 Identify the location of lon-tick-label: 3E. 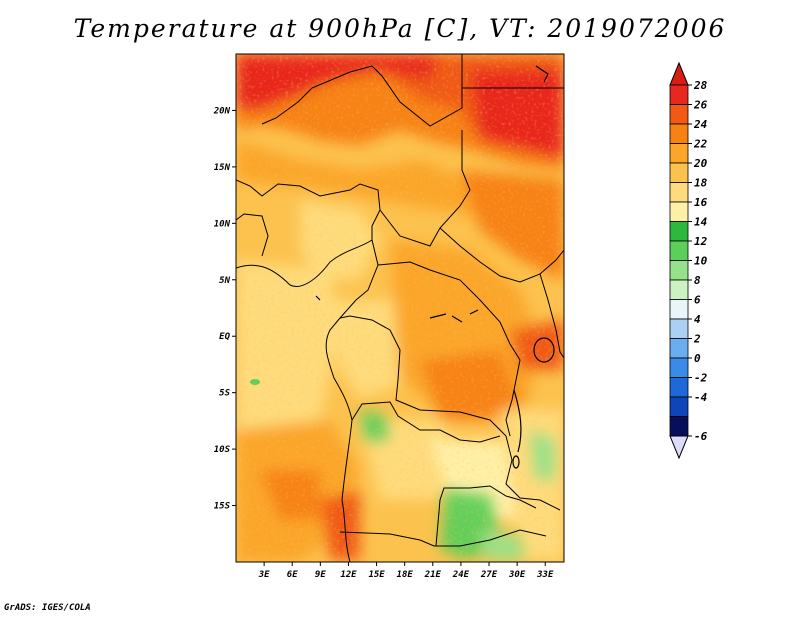
(264, 575).